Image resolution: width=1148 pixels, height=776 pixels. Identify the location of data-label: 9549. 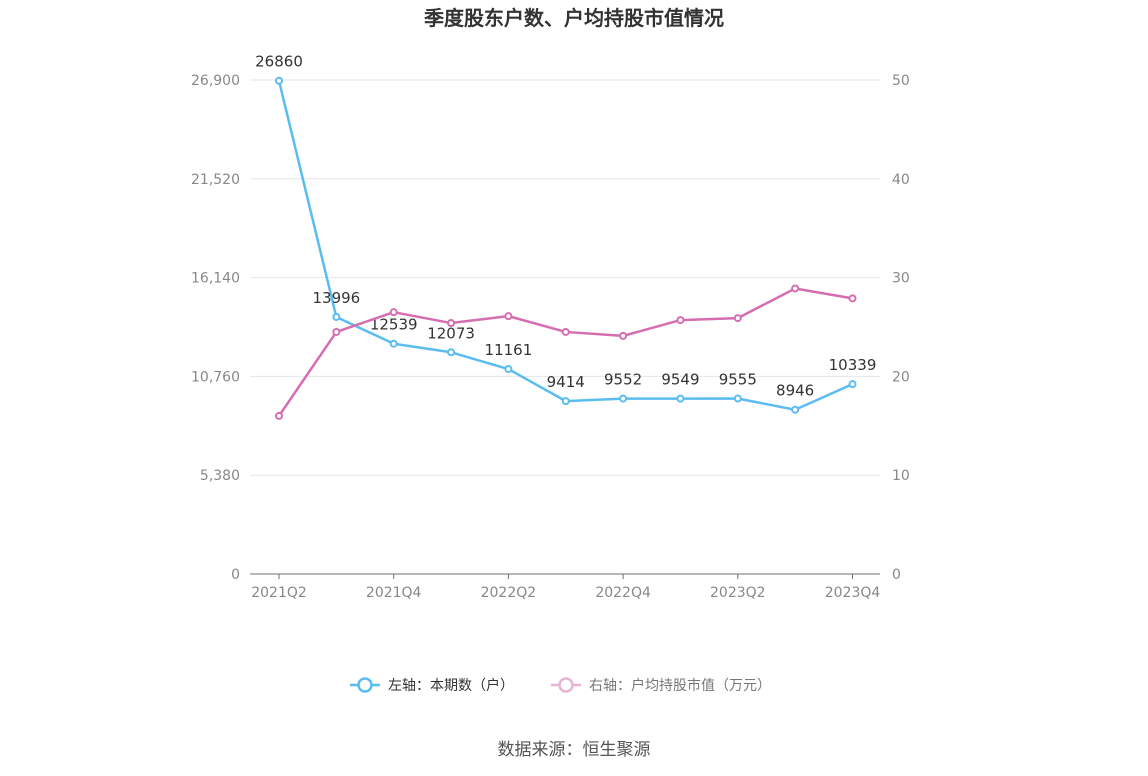
(680, 380).